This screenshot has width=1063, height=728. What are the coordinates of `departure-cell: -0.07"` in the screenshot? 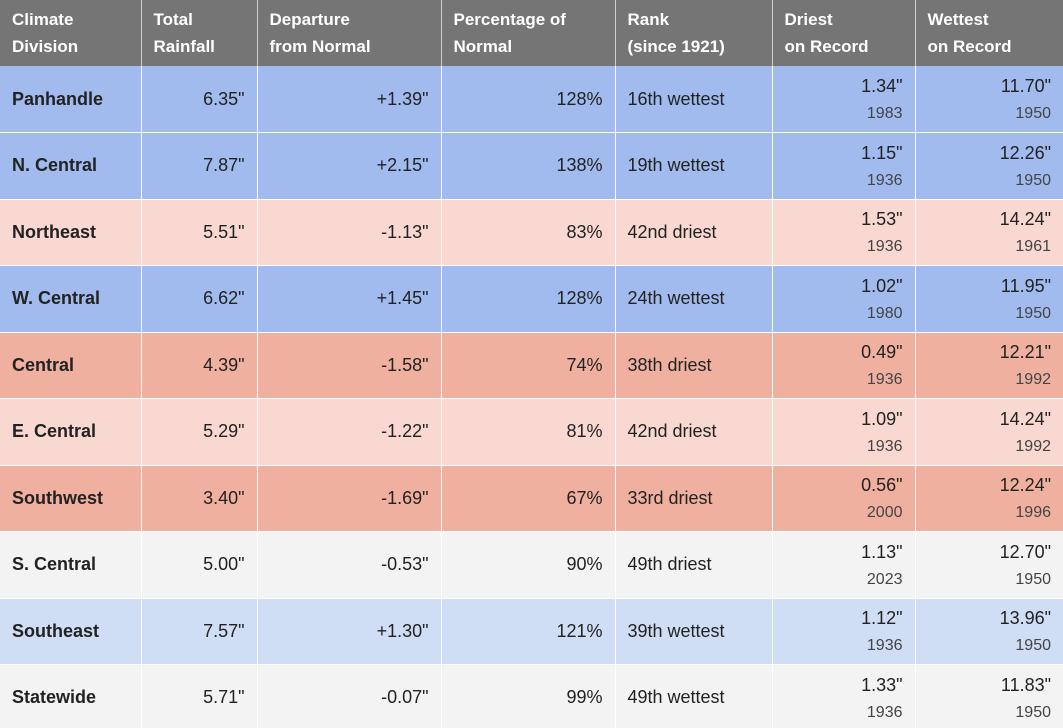 It's located at (349, 696).